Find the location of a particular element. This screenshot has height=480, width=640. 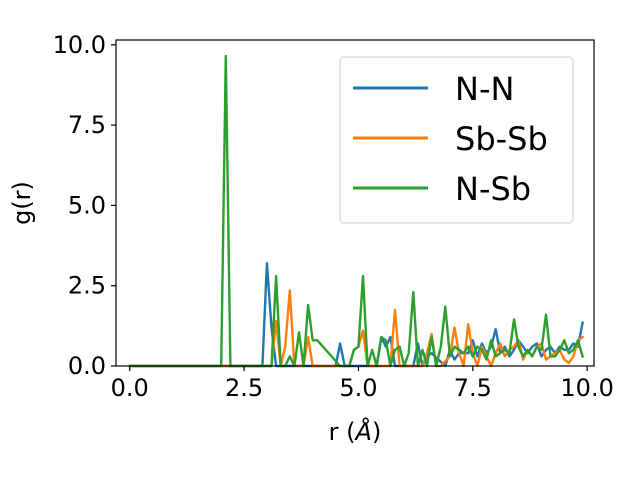

x-tick-label: 5.0 is located at coordinates (358, 388).